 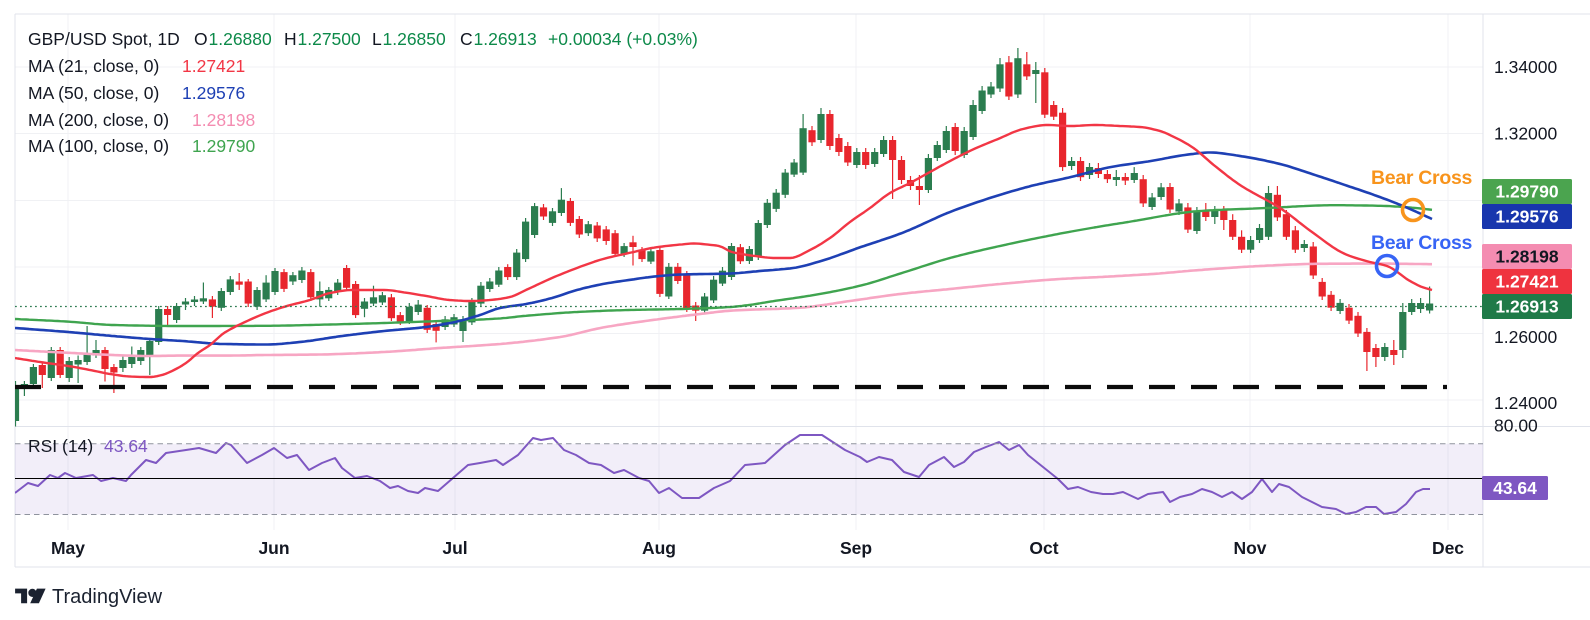 What do you see at coordinates (466, 39) in the screenshot?
I see `svg-text: C` at bounding box center [466, 39].